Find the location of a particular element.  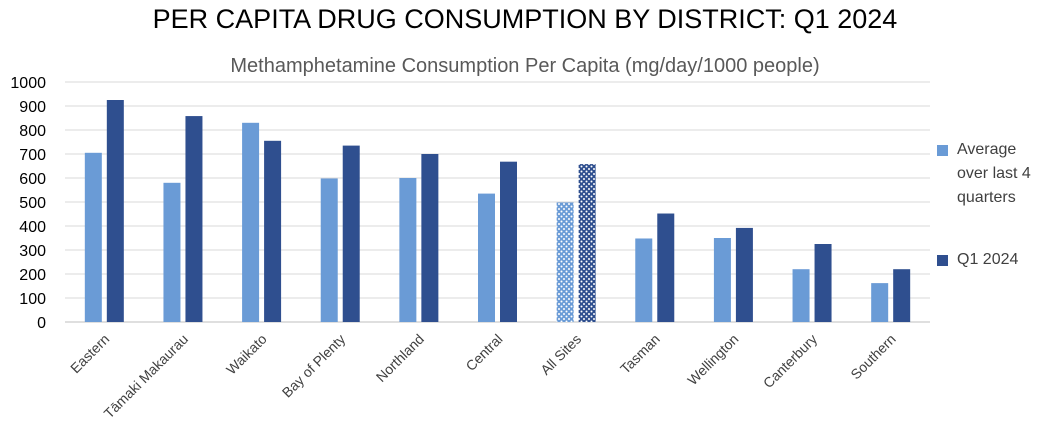

x-tick-label: Tasman is located at coordinates (640, 354).